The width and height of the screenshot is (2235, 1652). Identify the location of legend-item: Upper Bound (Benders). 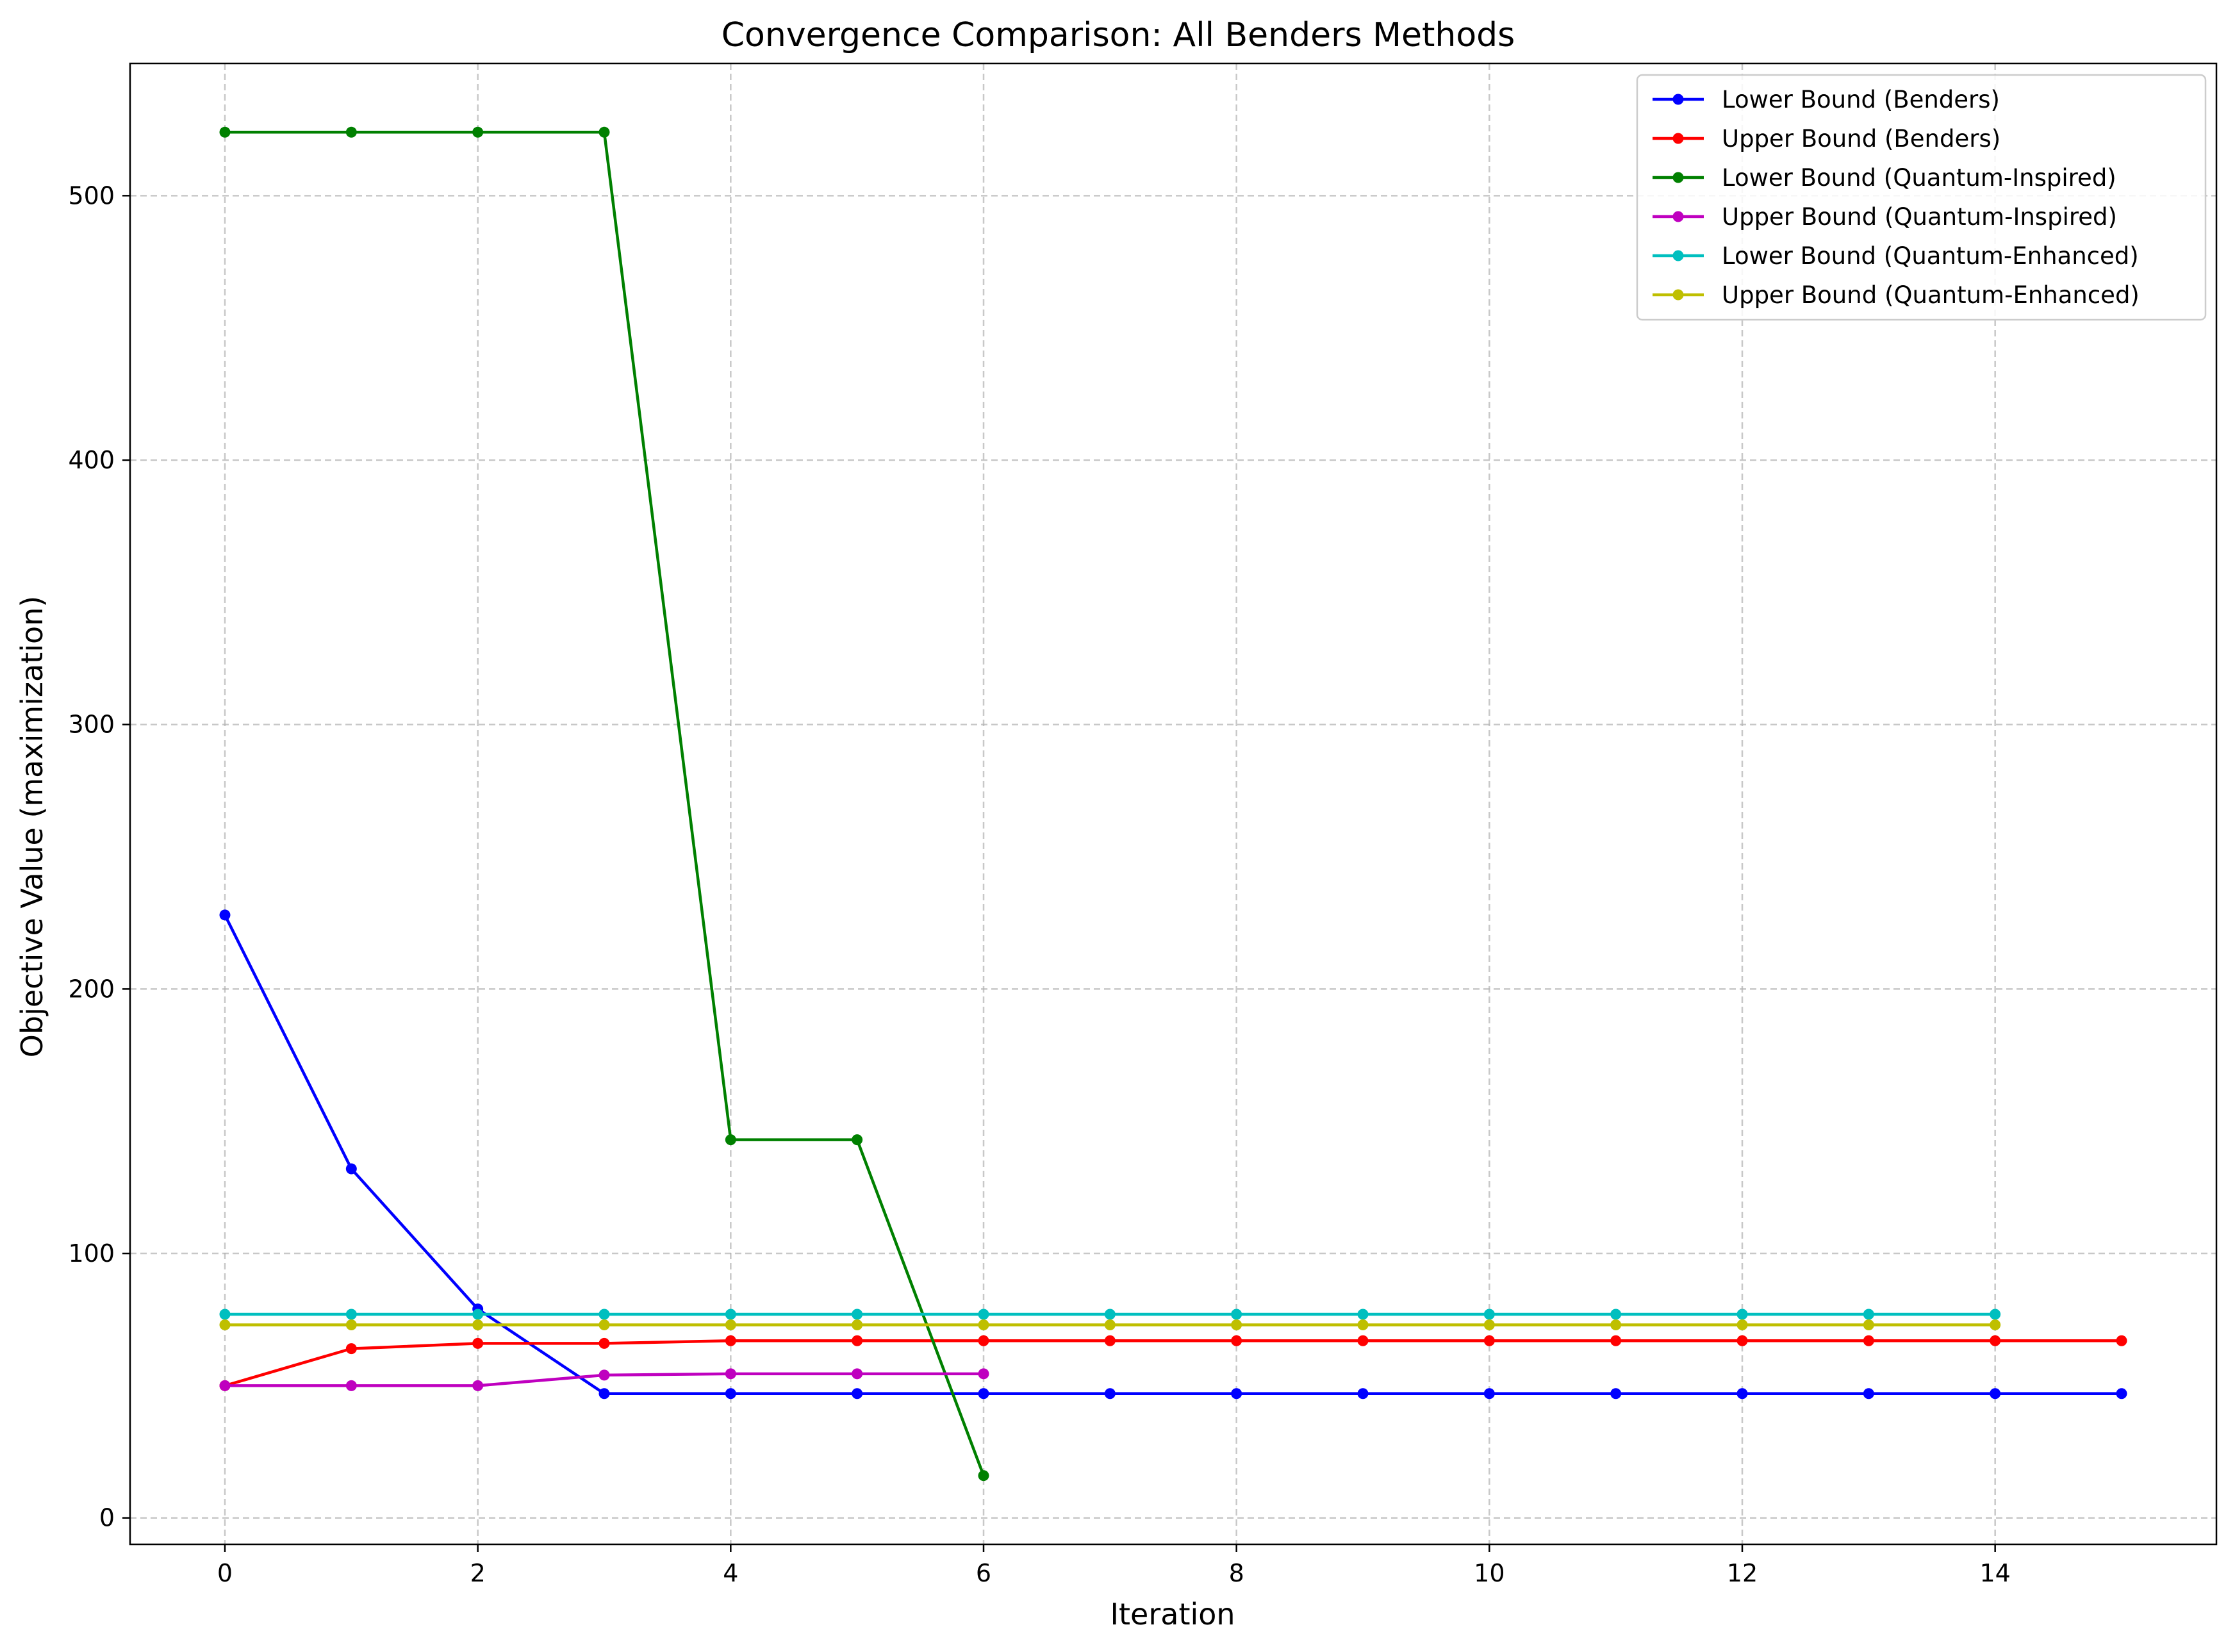
(1826, 139).